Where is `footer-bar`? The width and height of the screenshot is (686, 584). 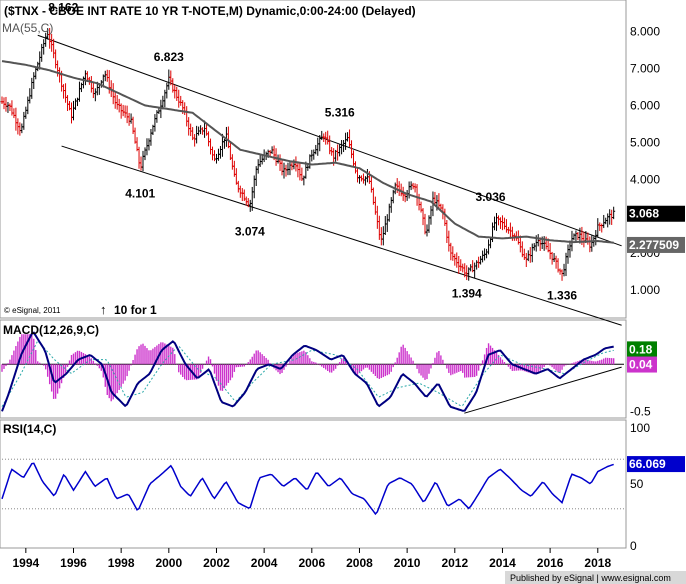 footer-bar is located at coordinates (595, 577).